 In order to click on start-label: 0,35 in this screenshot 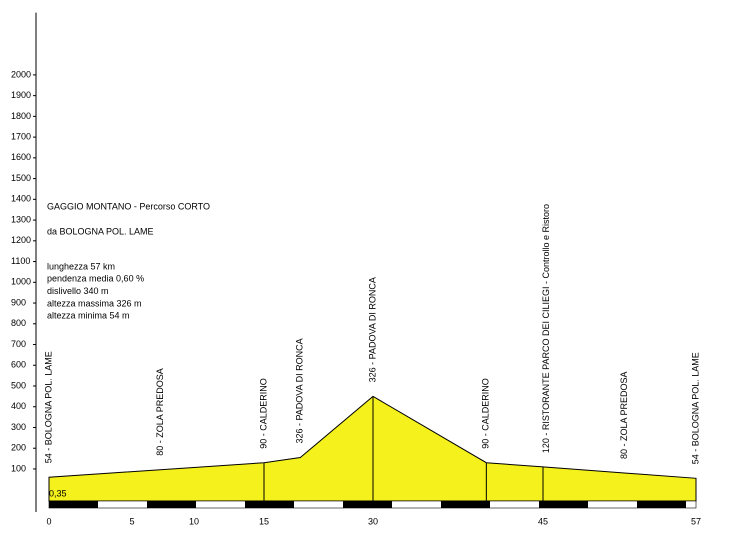, I will do `click(58, 493)`.